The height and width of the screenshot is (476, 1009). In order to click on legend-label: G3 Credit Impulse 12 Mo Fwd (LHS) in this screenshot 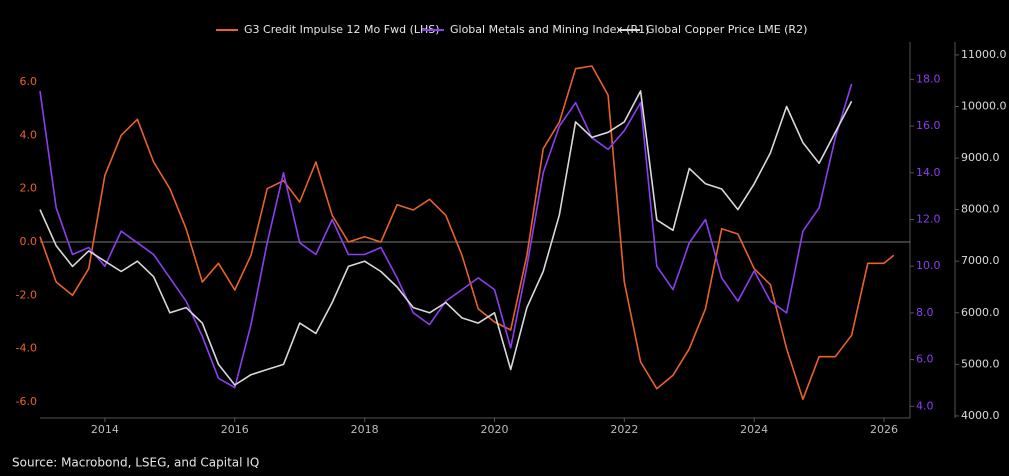, I will do `click(342, 29)`.